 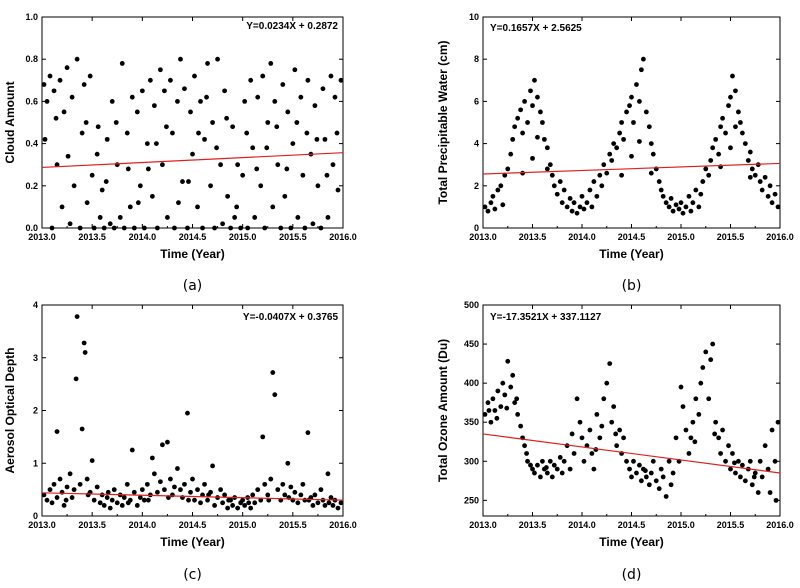 What do you see at coordinates (31, 228) in the screenshot?
I see `y-tick-label: 0.0` at bounding box center [31, 228].